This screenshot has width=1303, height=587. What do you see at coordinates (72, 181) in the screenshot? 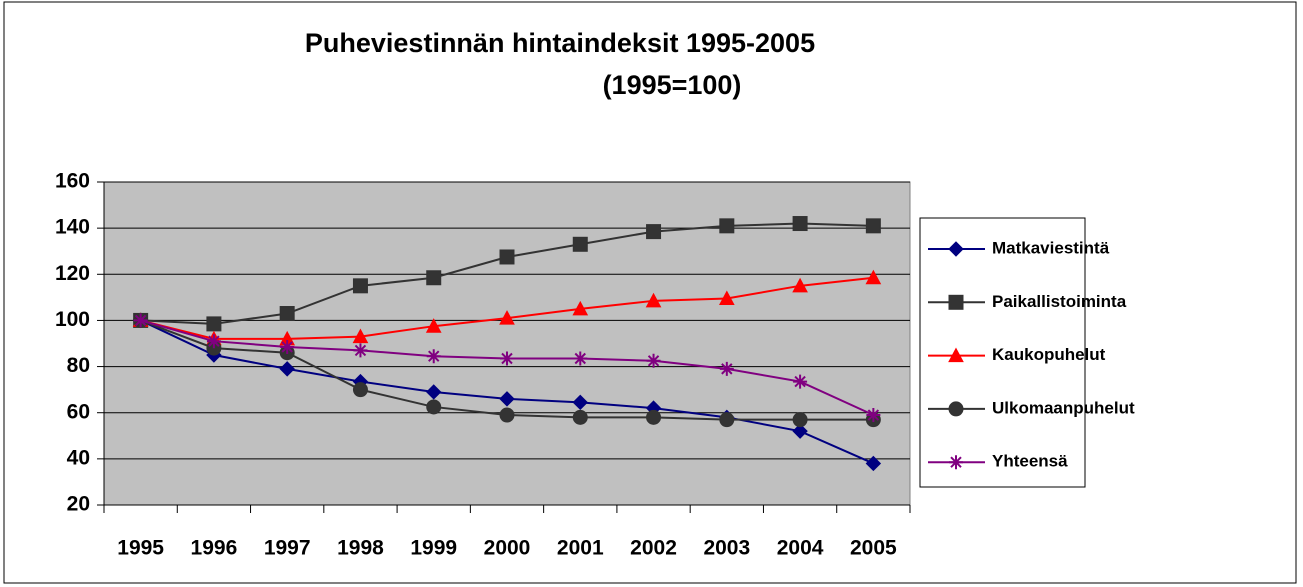
I see `y-tick-label: 160` at bounding box center [72, 181].